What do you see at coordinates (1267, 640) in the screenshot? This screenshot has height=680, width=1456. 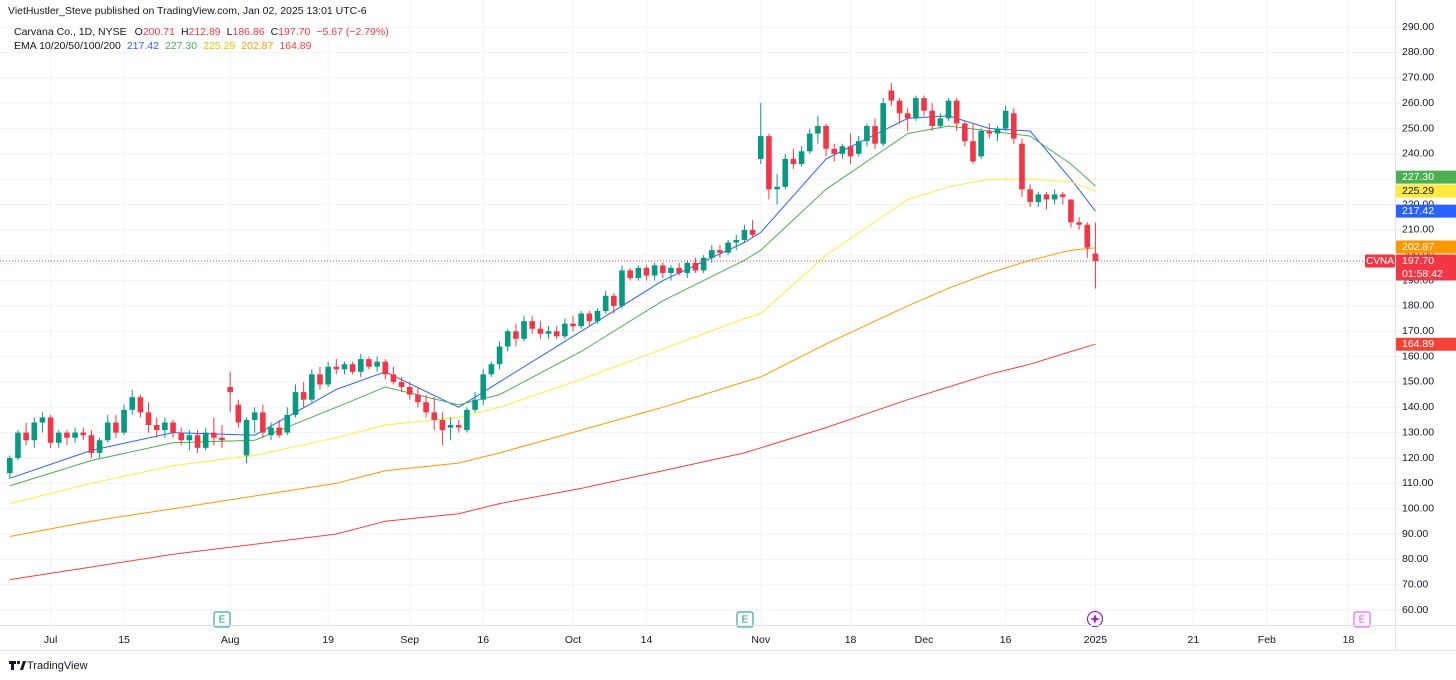 I see `x-tick-label: Feb` at bounding box center [1267, 640].